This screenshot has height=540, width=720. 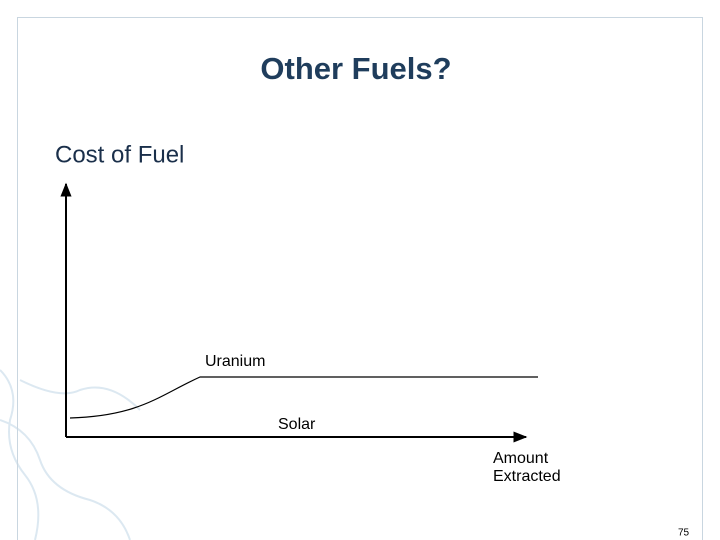 What do you see at coordinates (119, 154) in the screenshot?
I see `y-axis-label: Cost of Fuel` at bounding box center [119, 154].